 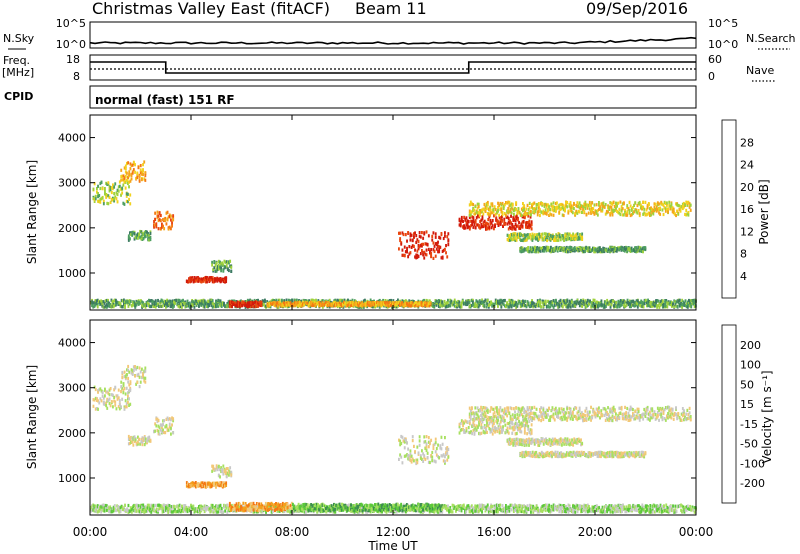 What do you see at coordinates (16, 60) in the screenshot?
I see `freq-label: Freq.` at bounding box center [16, 60].